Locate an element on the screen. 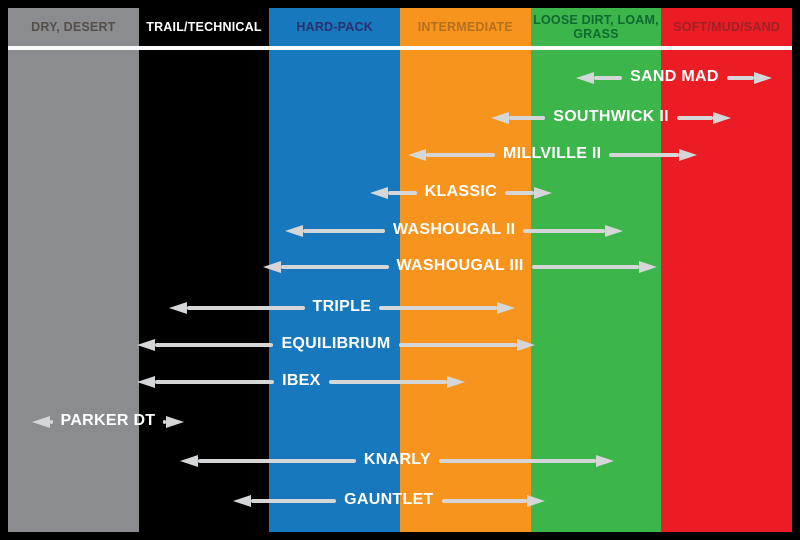 The width and height of the screenshot is (800, 540). tire-label-equilibrium: EQUILIBRIUM is located at coordinates (336, 343).